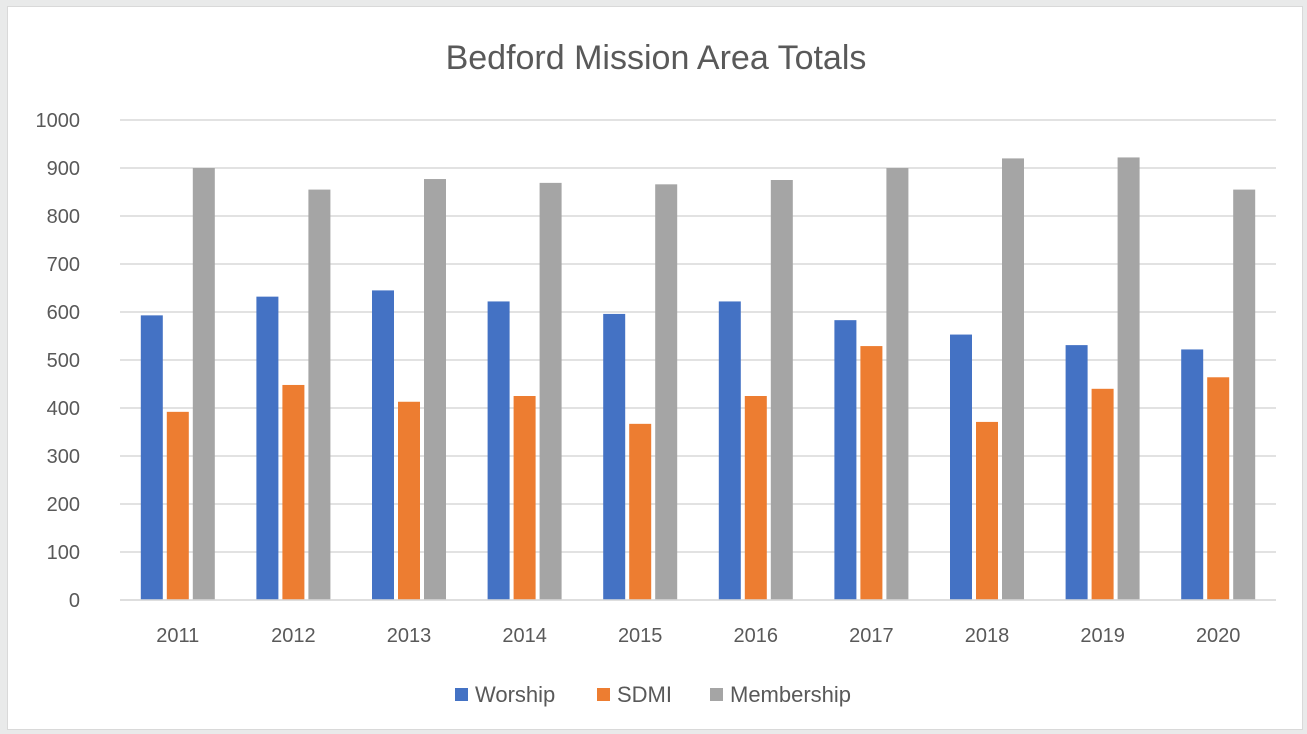  Describe the element at coordinates (656, 58) in the screenshot. I see `chart-title: Bedford Mission Area Totals` at that location.